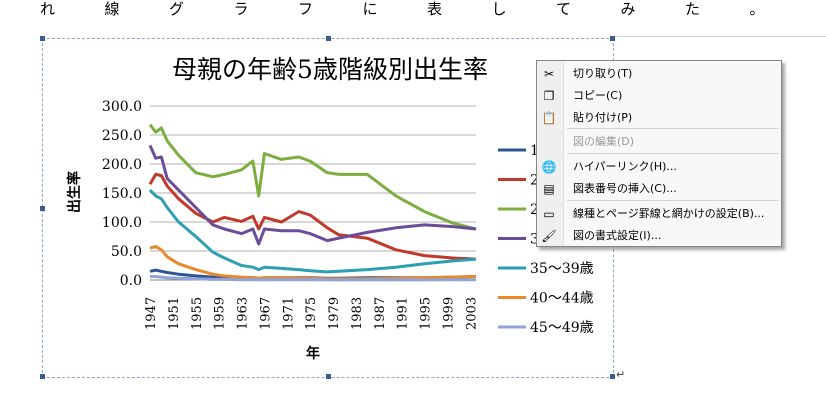 This screenshot has width=826, height=409. Describe the element at coordinates (122, 223) in the screenshot. I see `y-tick-label: 100.0` at that location.